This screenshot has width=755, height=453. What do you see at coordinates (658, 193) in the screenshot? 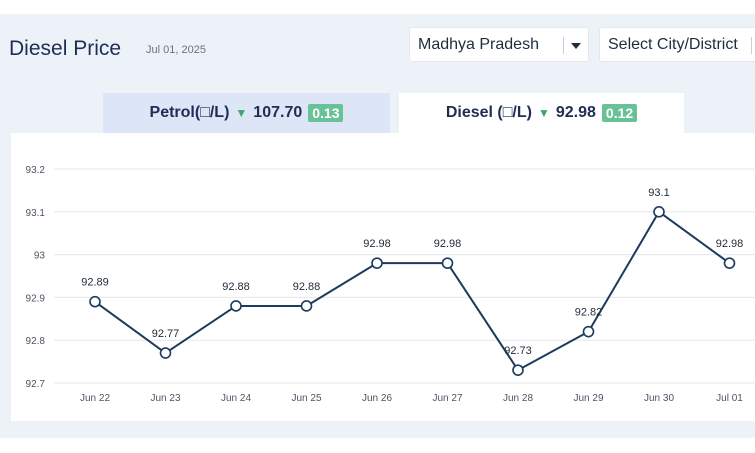
I see `data-label: 93.1` at bounding box center [658, 193].